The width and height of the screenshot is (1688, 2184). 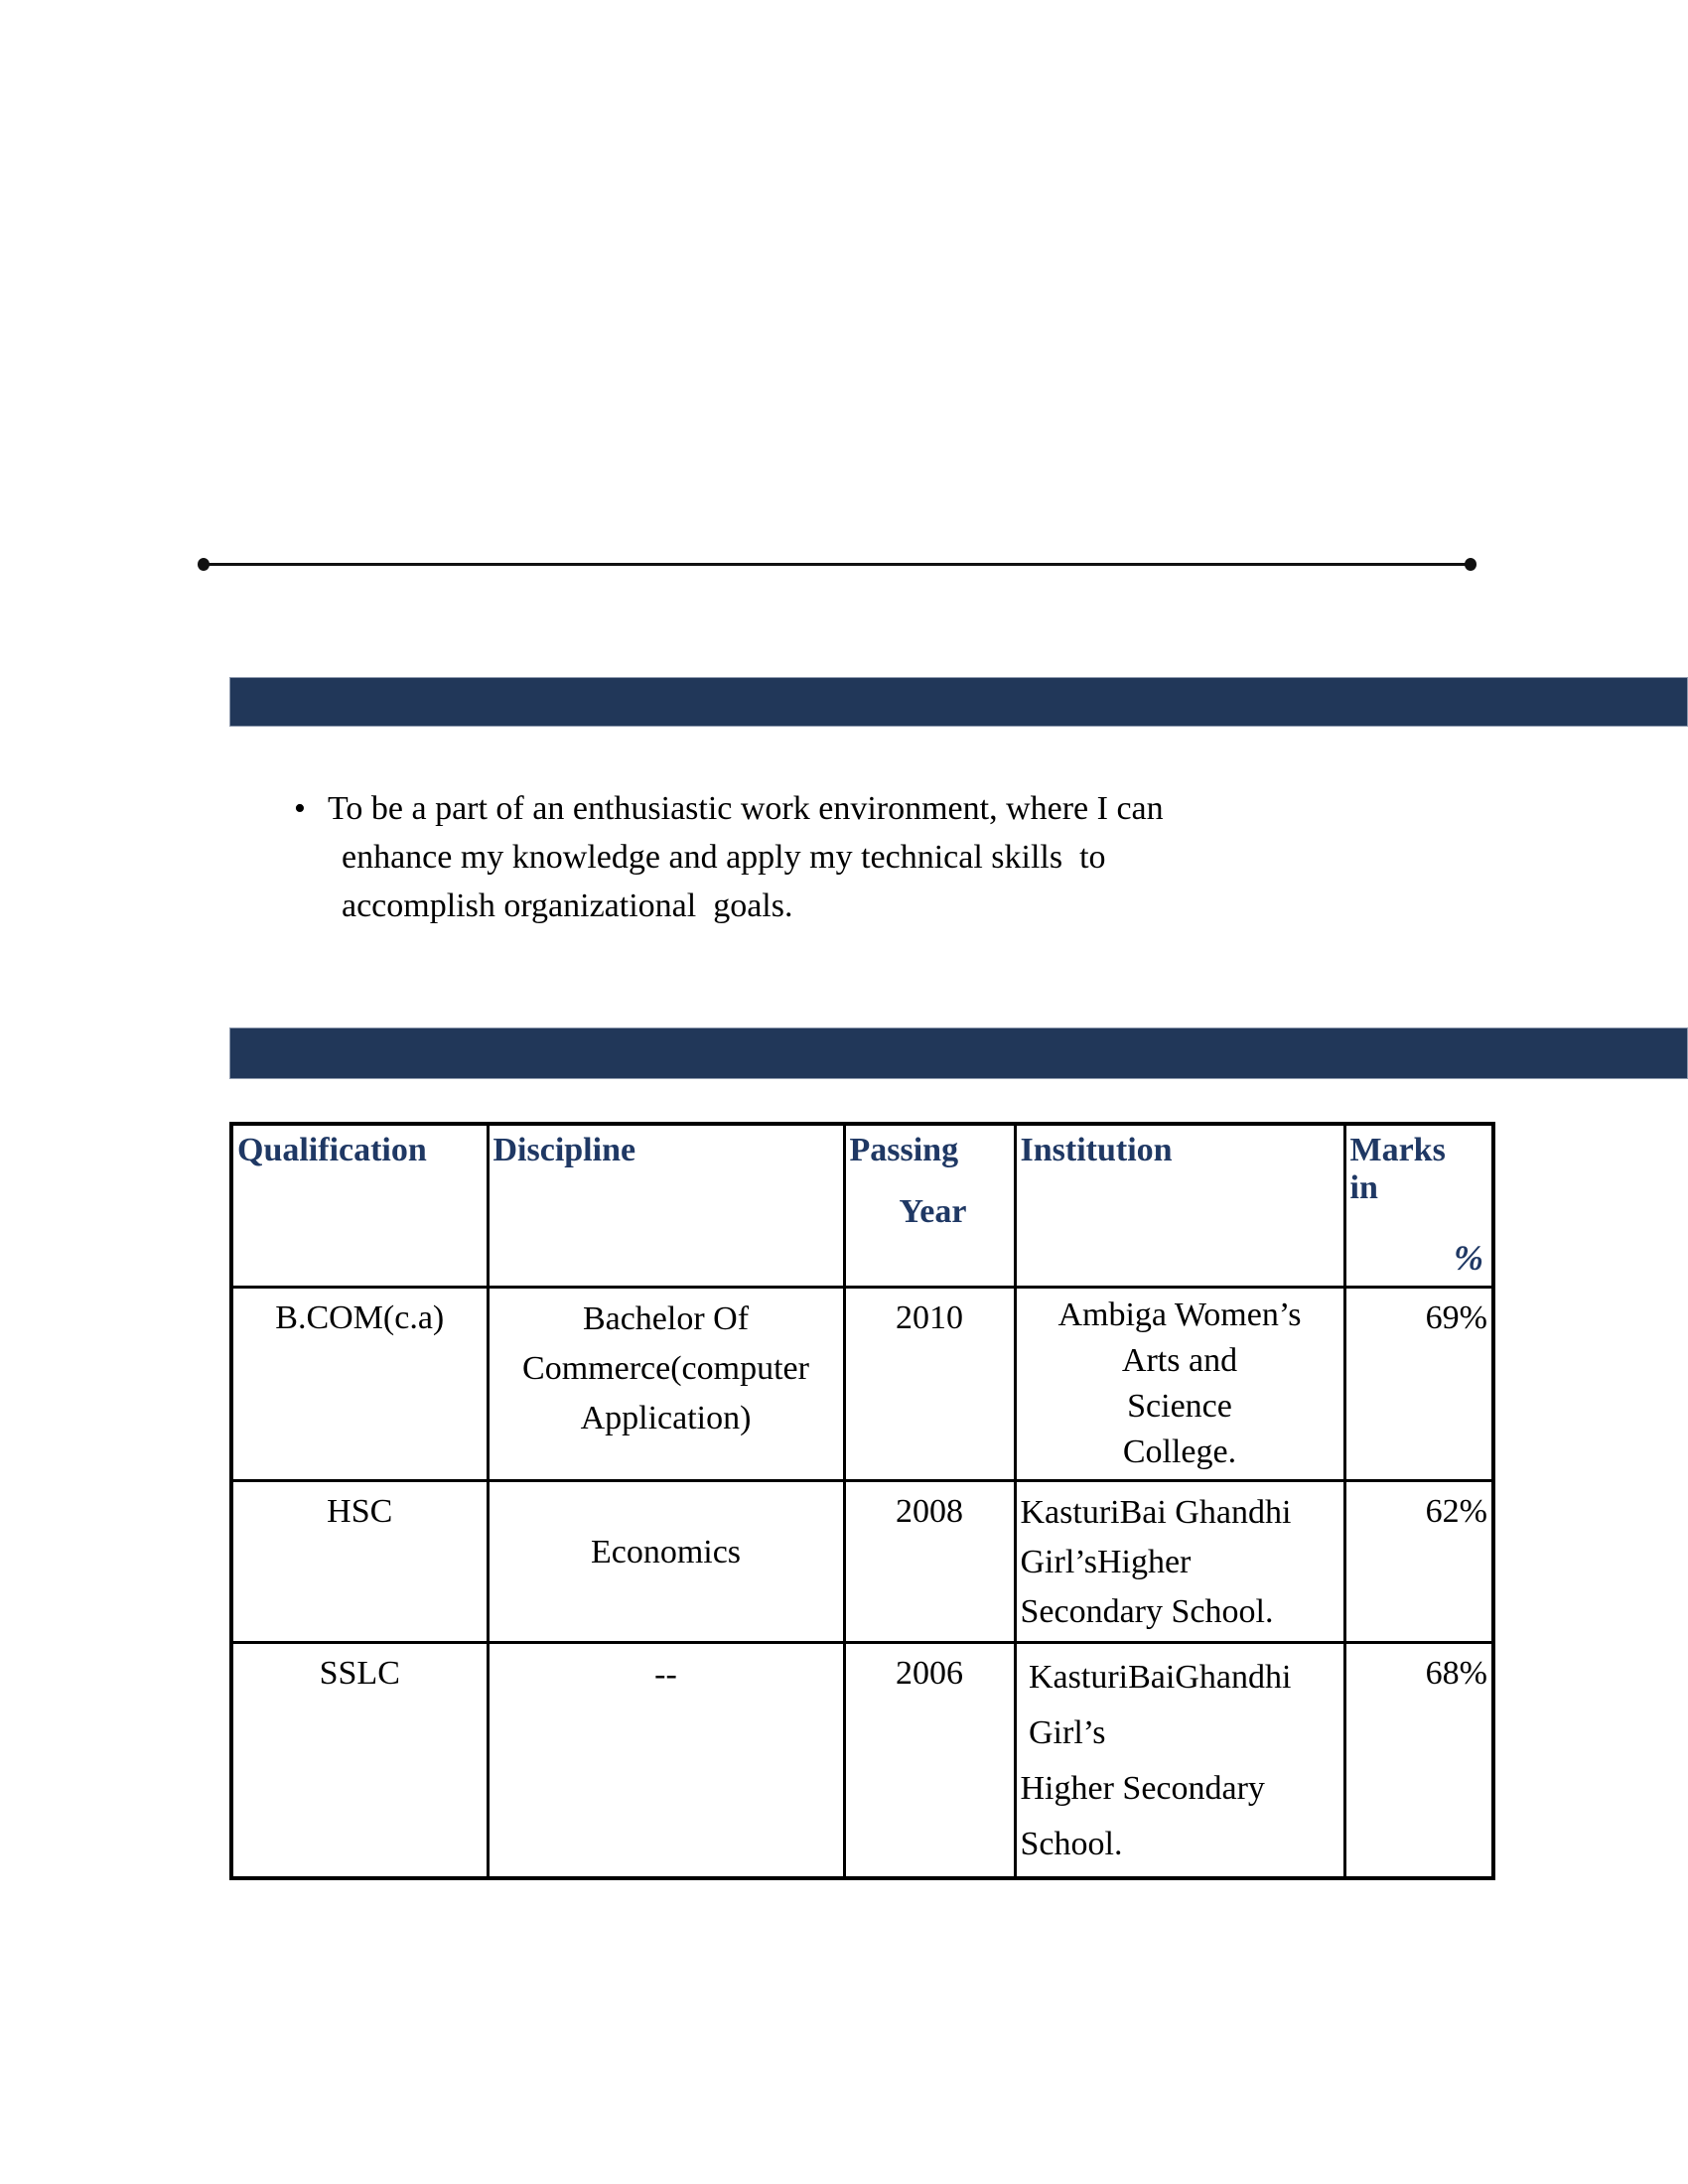 What do you see at coordinates (1363, 1187) in the screenshot?
I see `header-marks-line2: in` at bounding box center [1363, 1187].